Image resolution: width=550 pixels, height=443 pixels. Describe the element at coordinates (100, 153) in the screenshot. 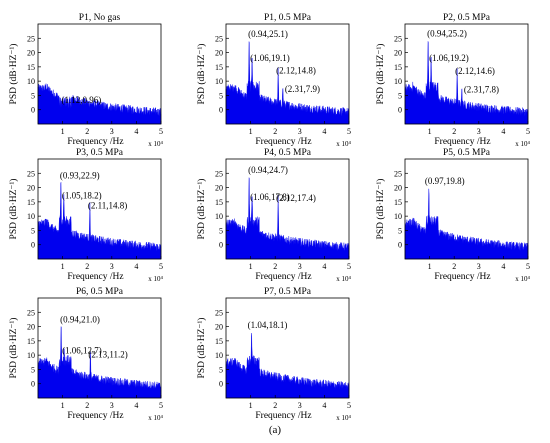

I see `panel-title: P3, 0.5 MPa` at that location.